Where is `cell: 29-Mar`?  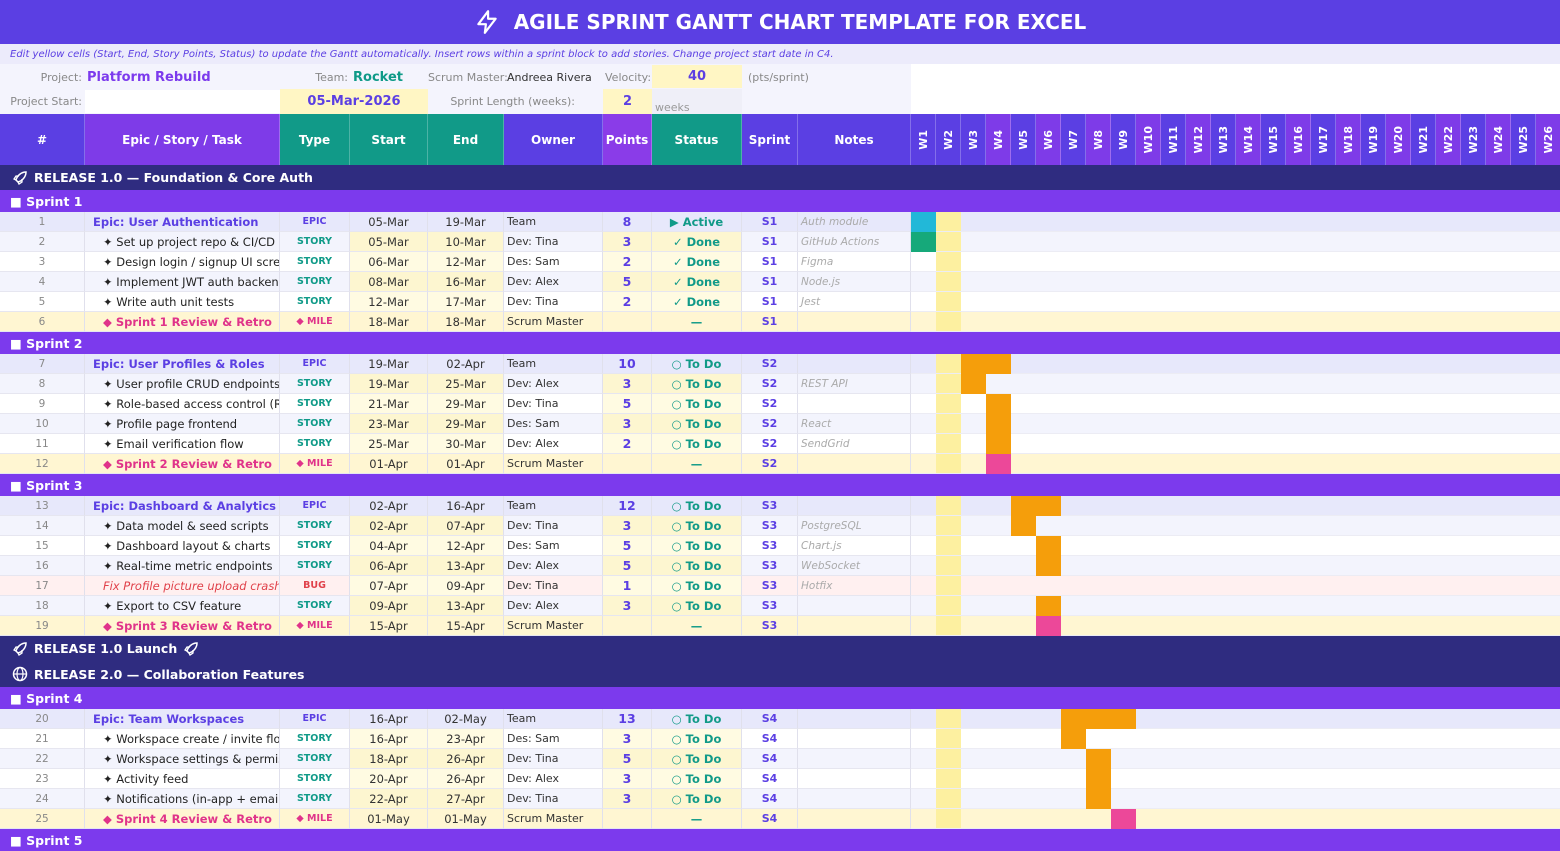 cell: 29-Mar is located at coordinates (466, 404).